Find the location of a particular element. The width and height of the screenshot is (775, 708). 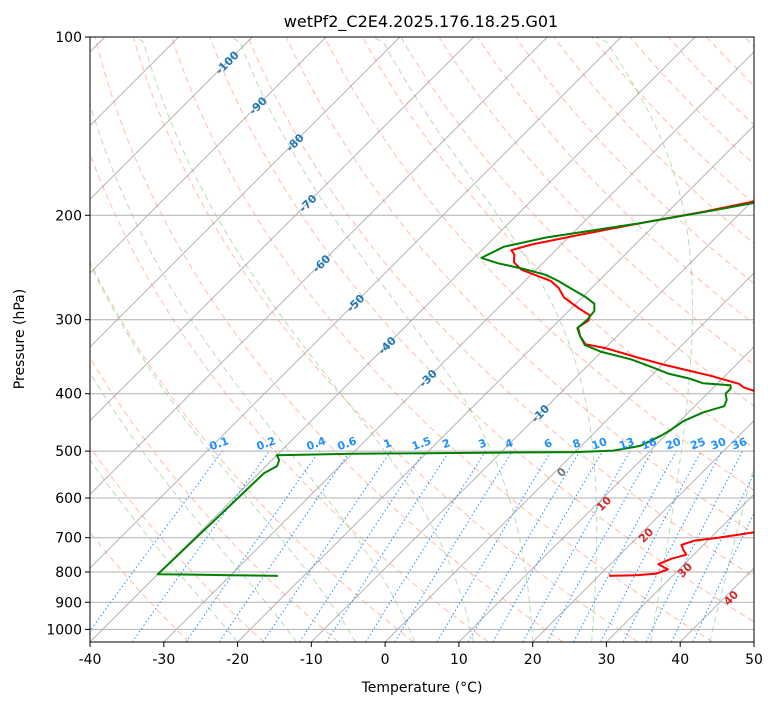

mixing-ratio-label: 10 is located at coordinates (599, 444).